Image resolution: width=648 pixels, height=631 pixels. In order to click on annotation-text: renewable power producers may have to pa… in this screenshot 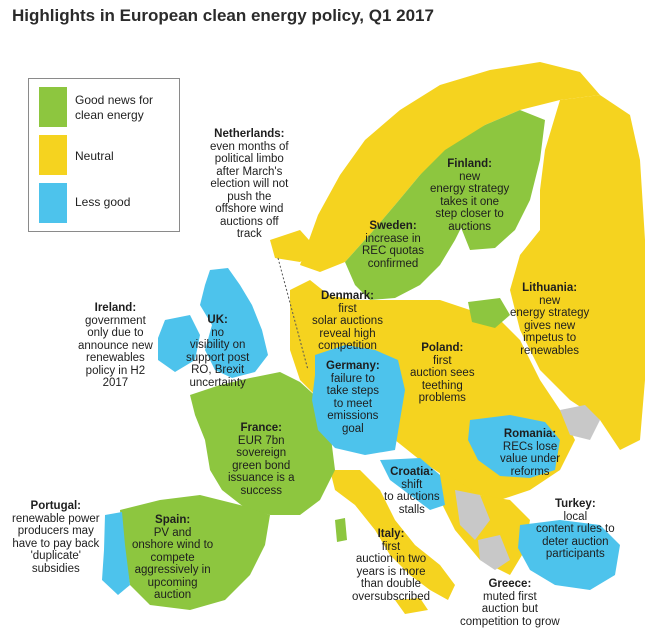, I will do `click(56, 543)`.